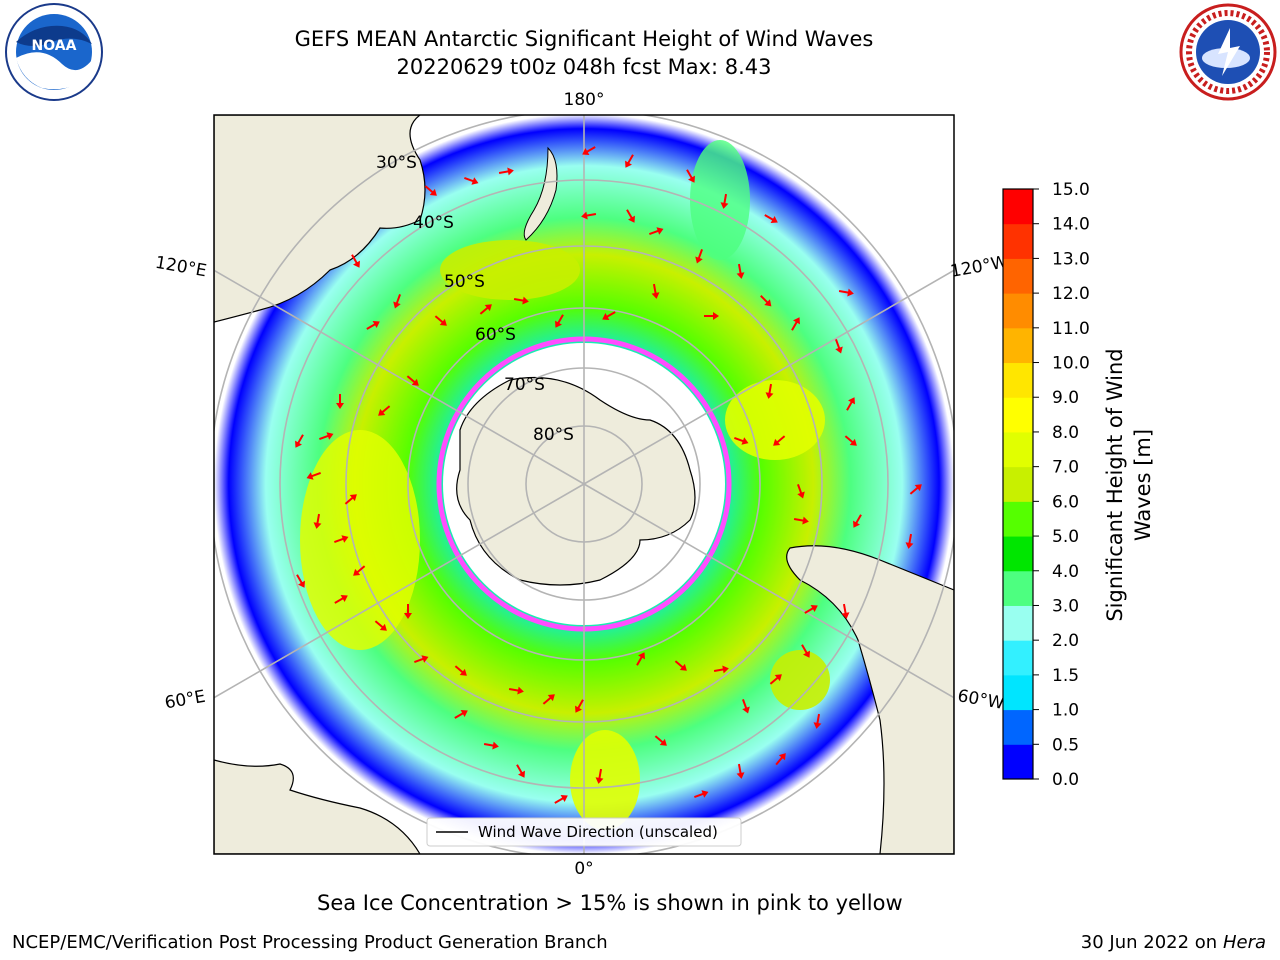 The image size is (1280, 960). I want to click on colorbar-tick-label: 0.5, so click(1065, 745).